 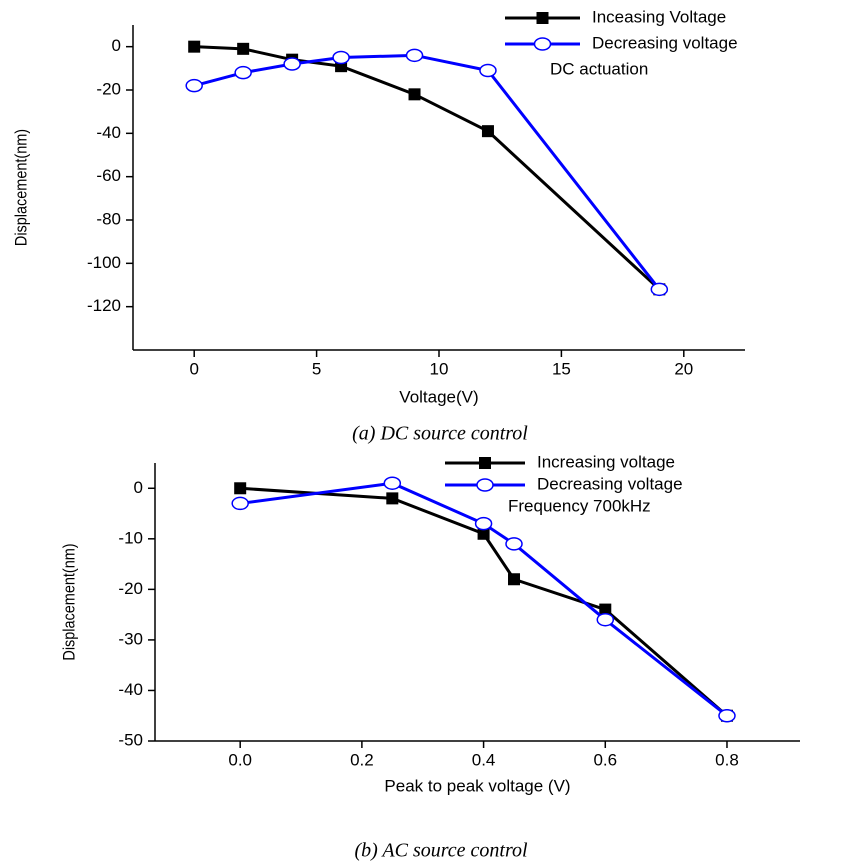 I want to click on x-tick-label: 0.8, so click(x=727, y=759).